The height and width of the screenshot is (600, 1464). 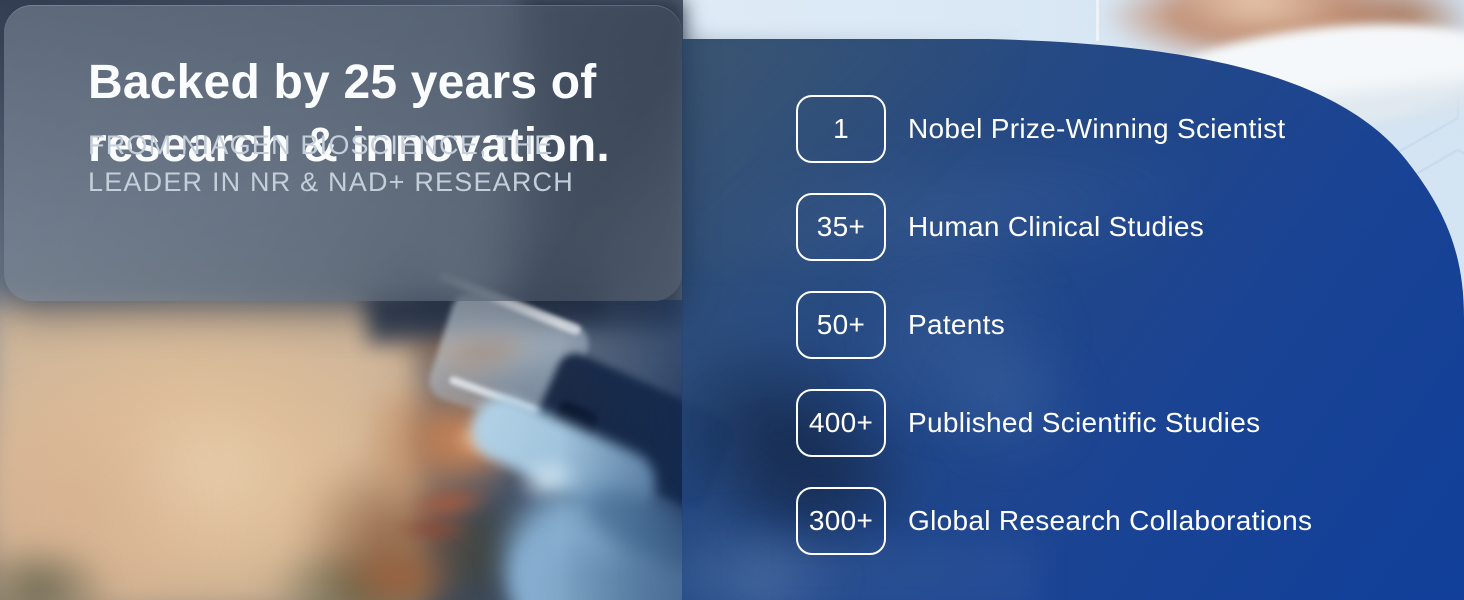 What do you see at coordinates (398, 570) in the screenshot?
I see `face-chin` at bounding box center [398, 570].